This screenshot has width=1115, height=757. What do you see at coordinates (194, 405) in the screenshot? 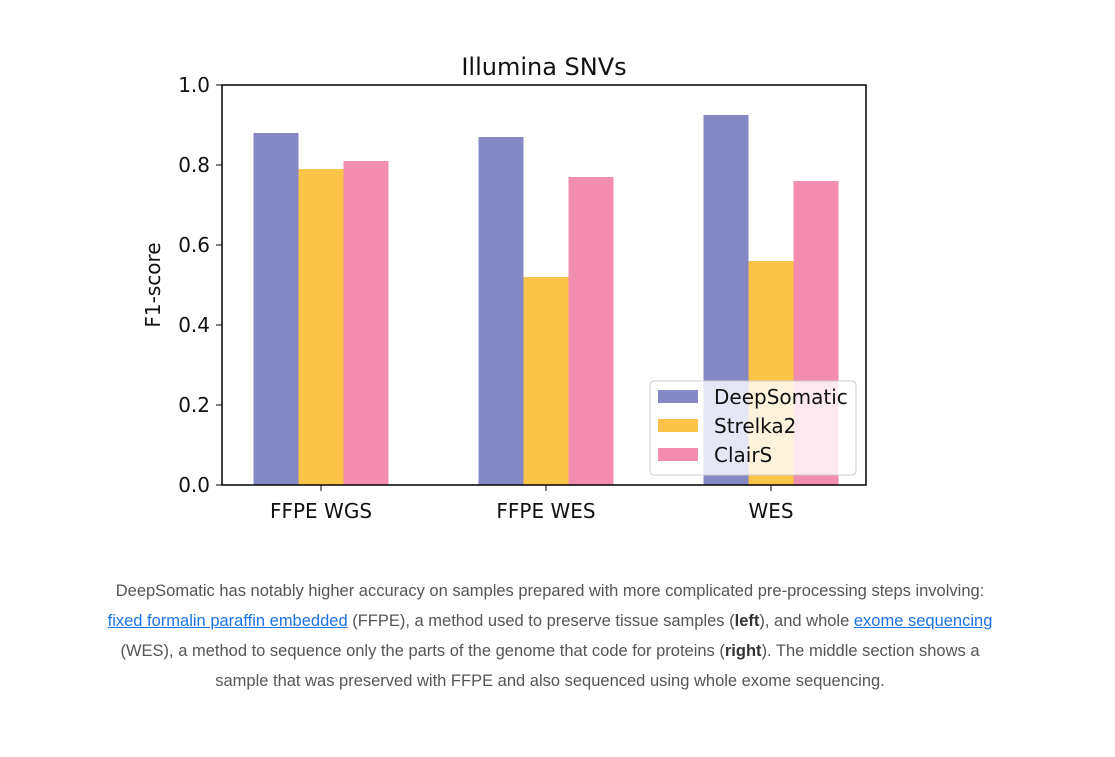
I see `y-tick-label: 0.2` at bounding box center [194, 405].